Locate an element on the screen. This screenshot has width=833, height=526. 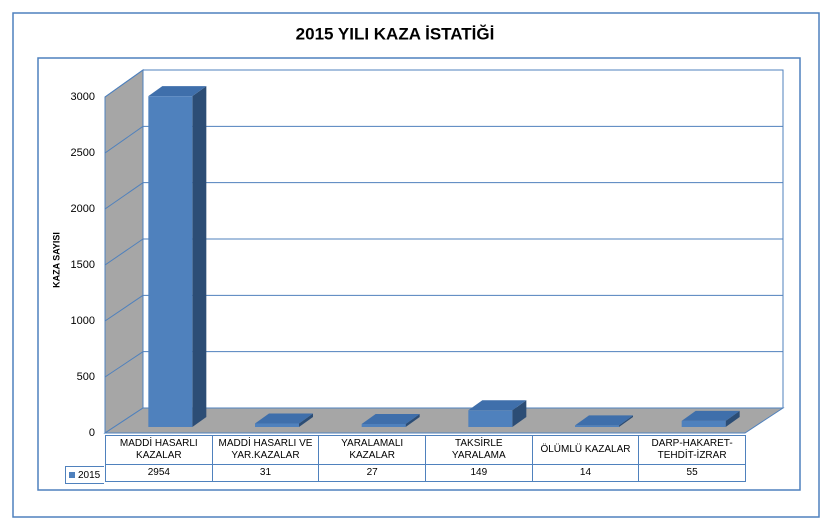
value-cell: 31 is located at coordinates (265, 473).